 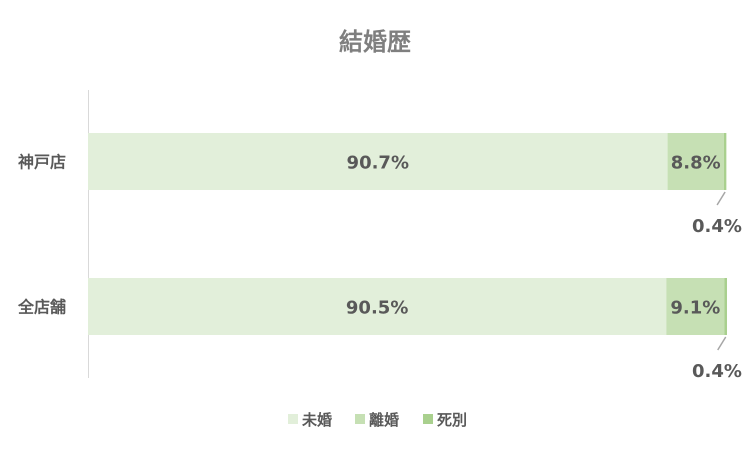 I want to click on category-label: 神戸店, so click(x=42, y=162).